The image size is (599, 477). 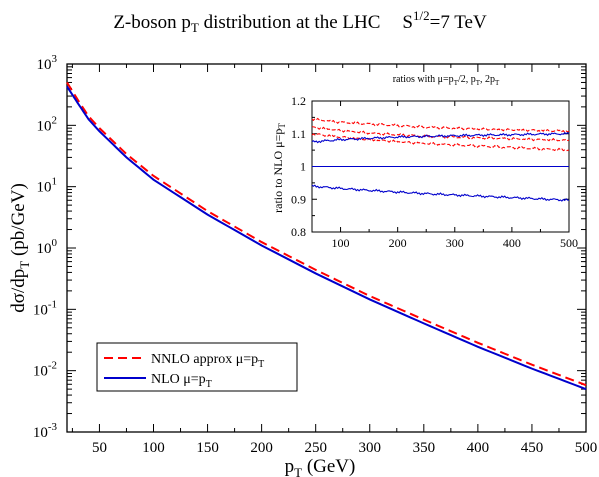 What do you see at coordinates (53, 427) in the screenshot?
I see `y-tick-exp: -3` at bounding box center [53, 427].